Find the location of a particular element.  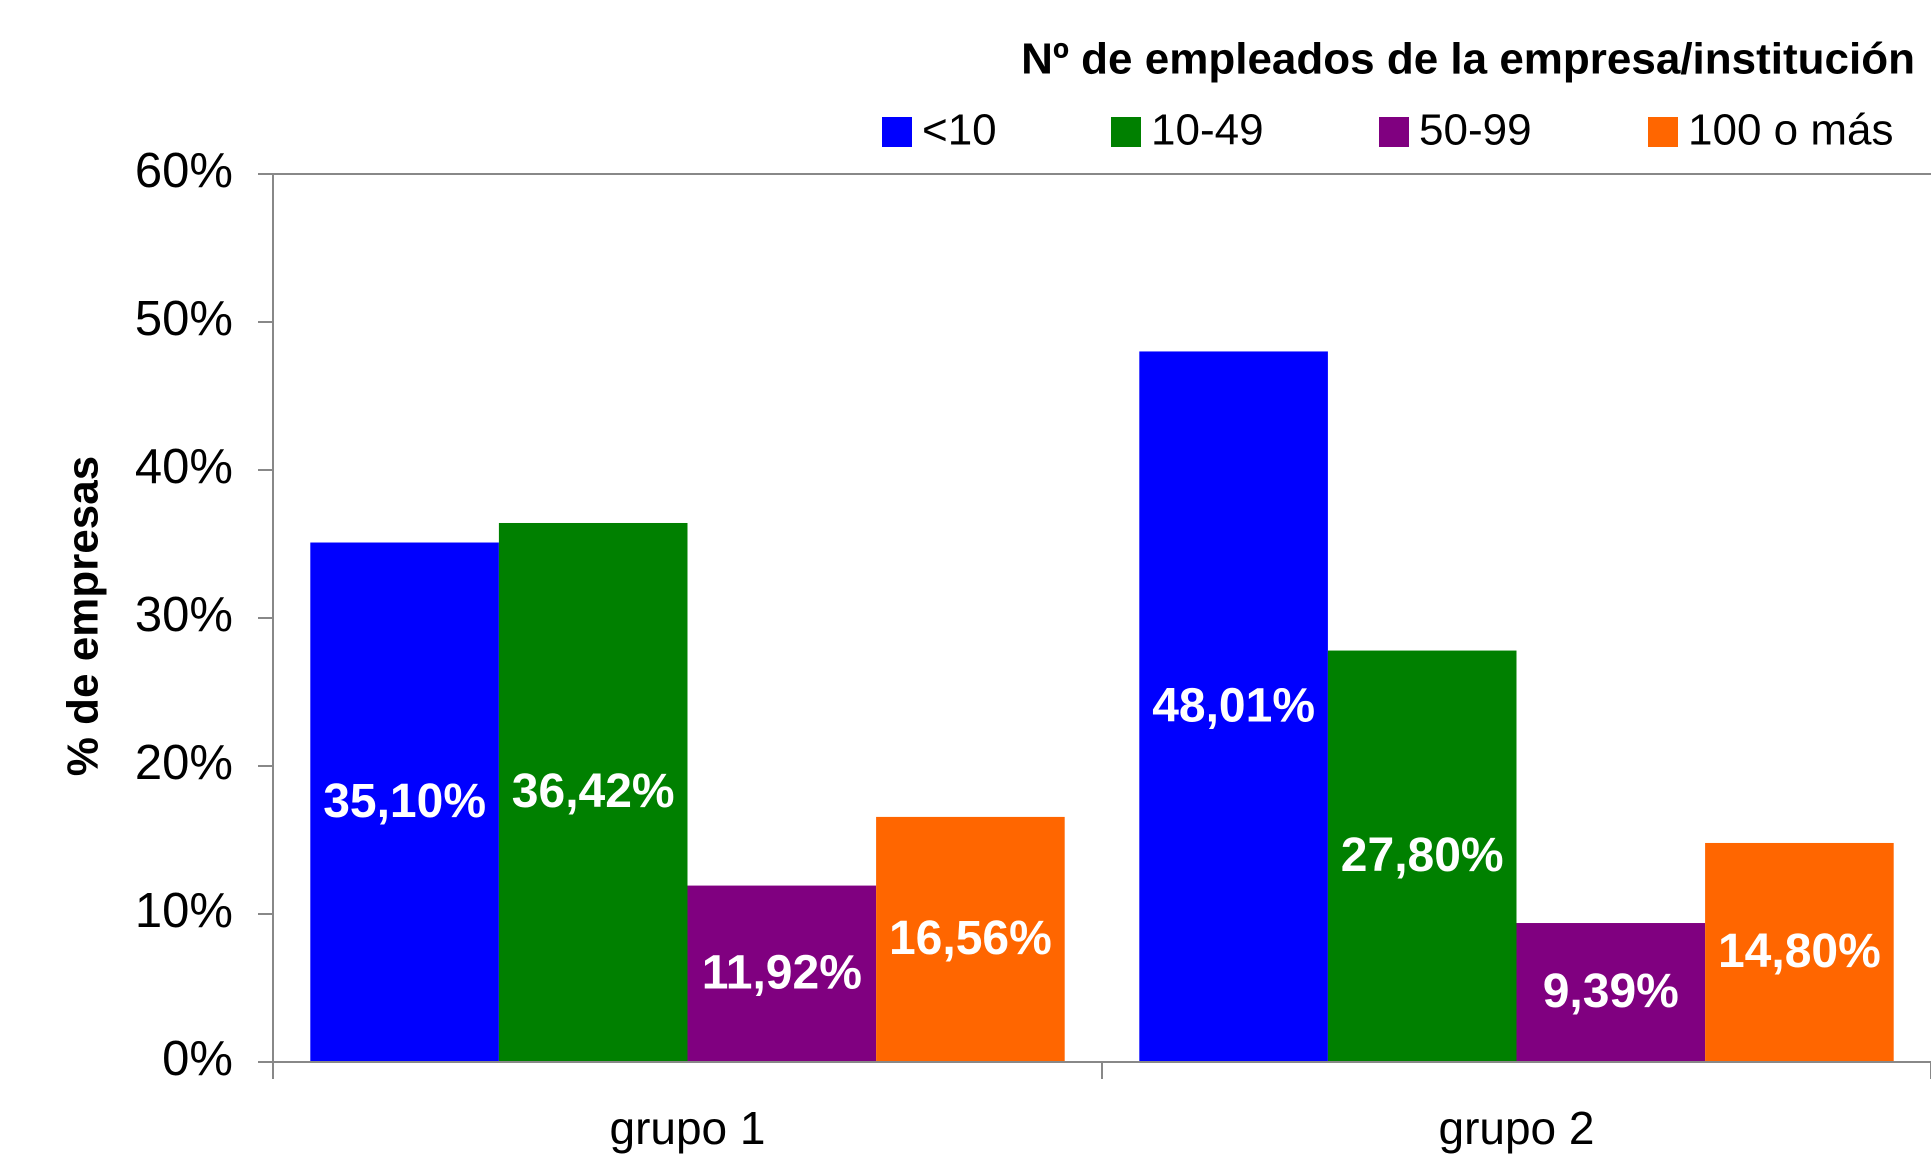

data-label: 35,10% is located at coordinates (404, 801).